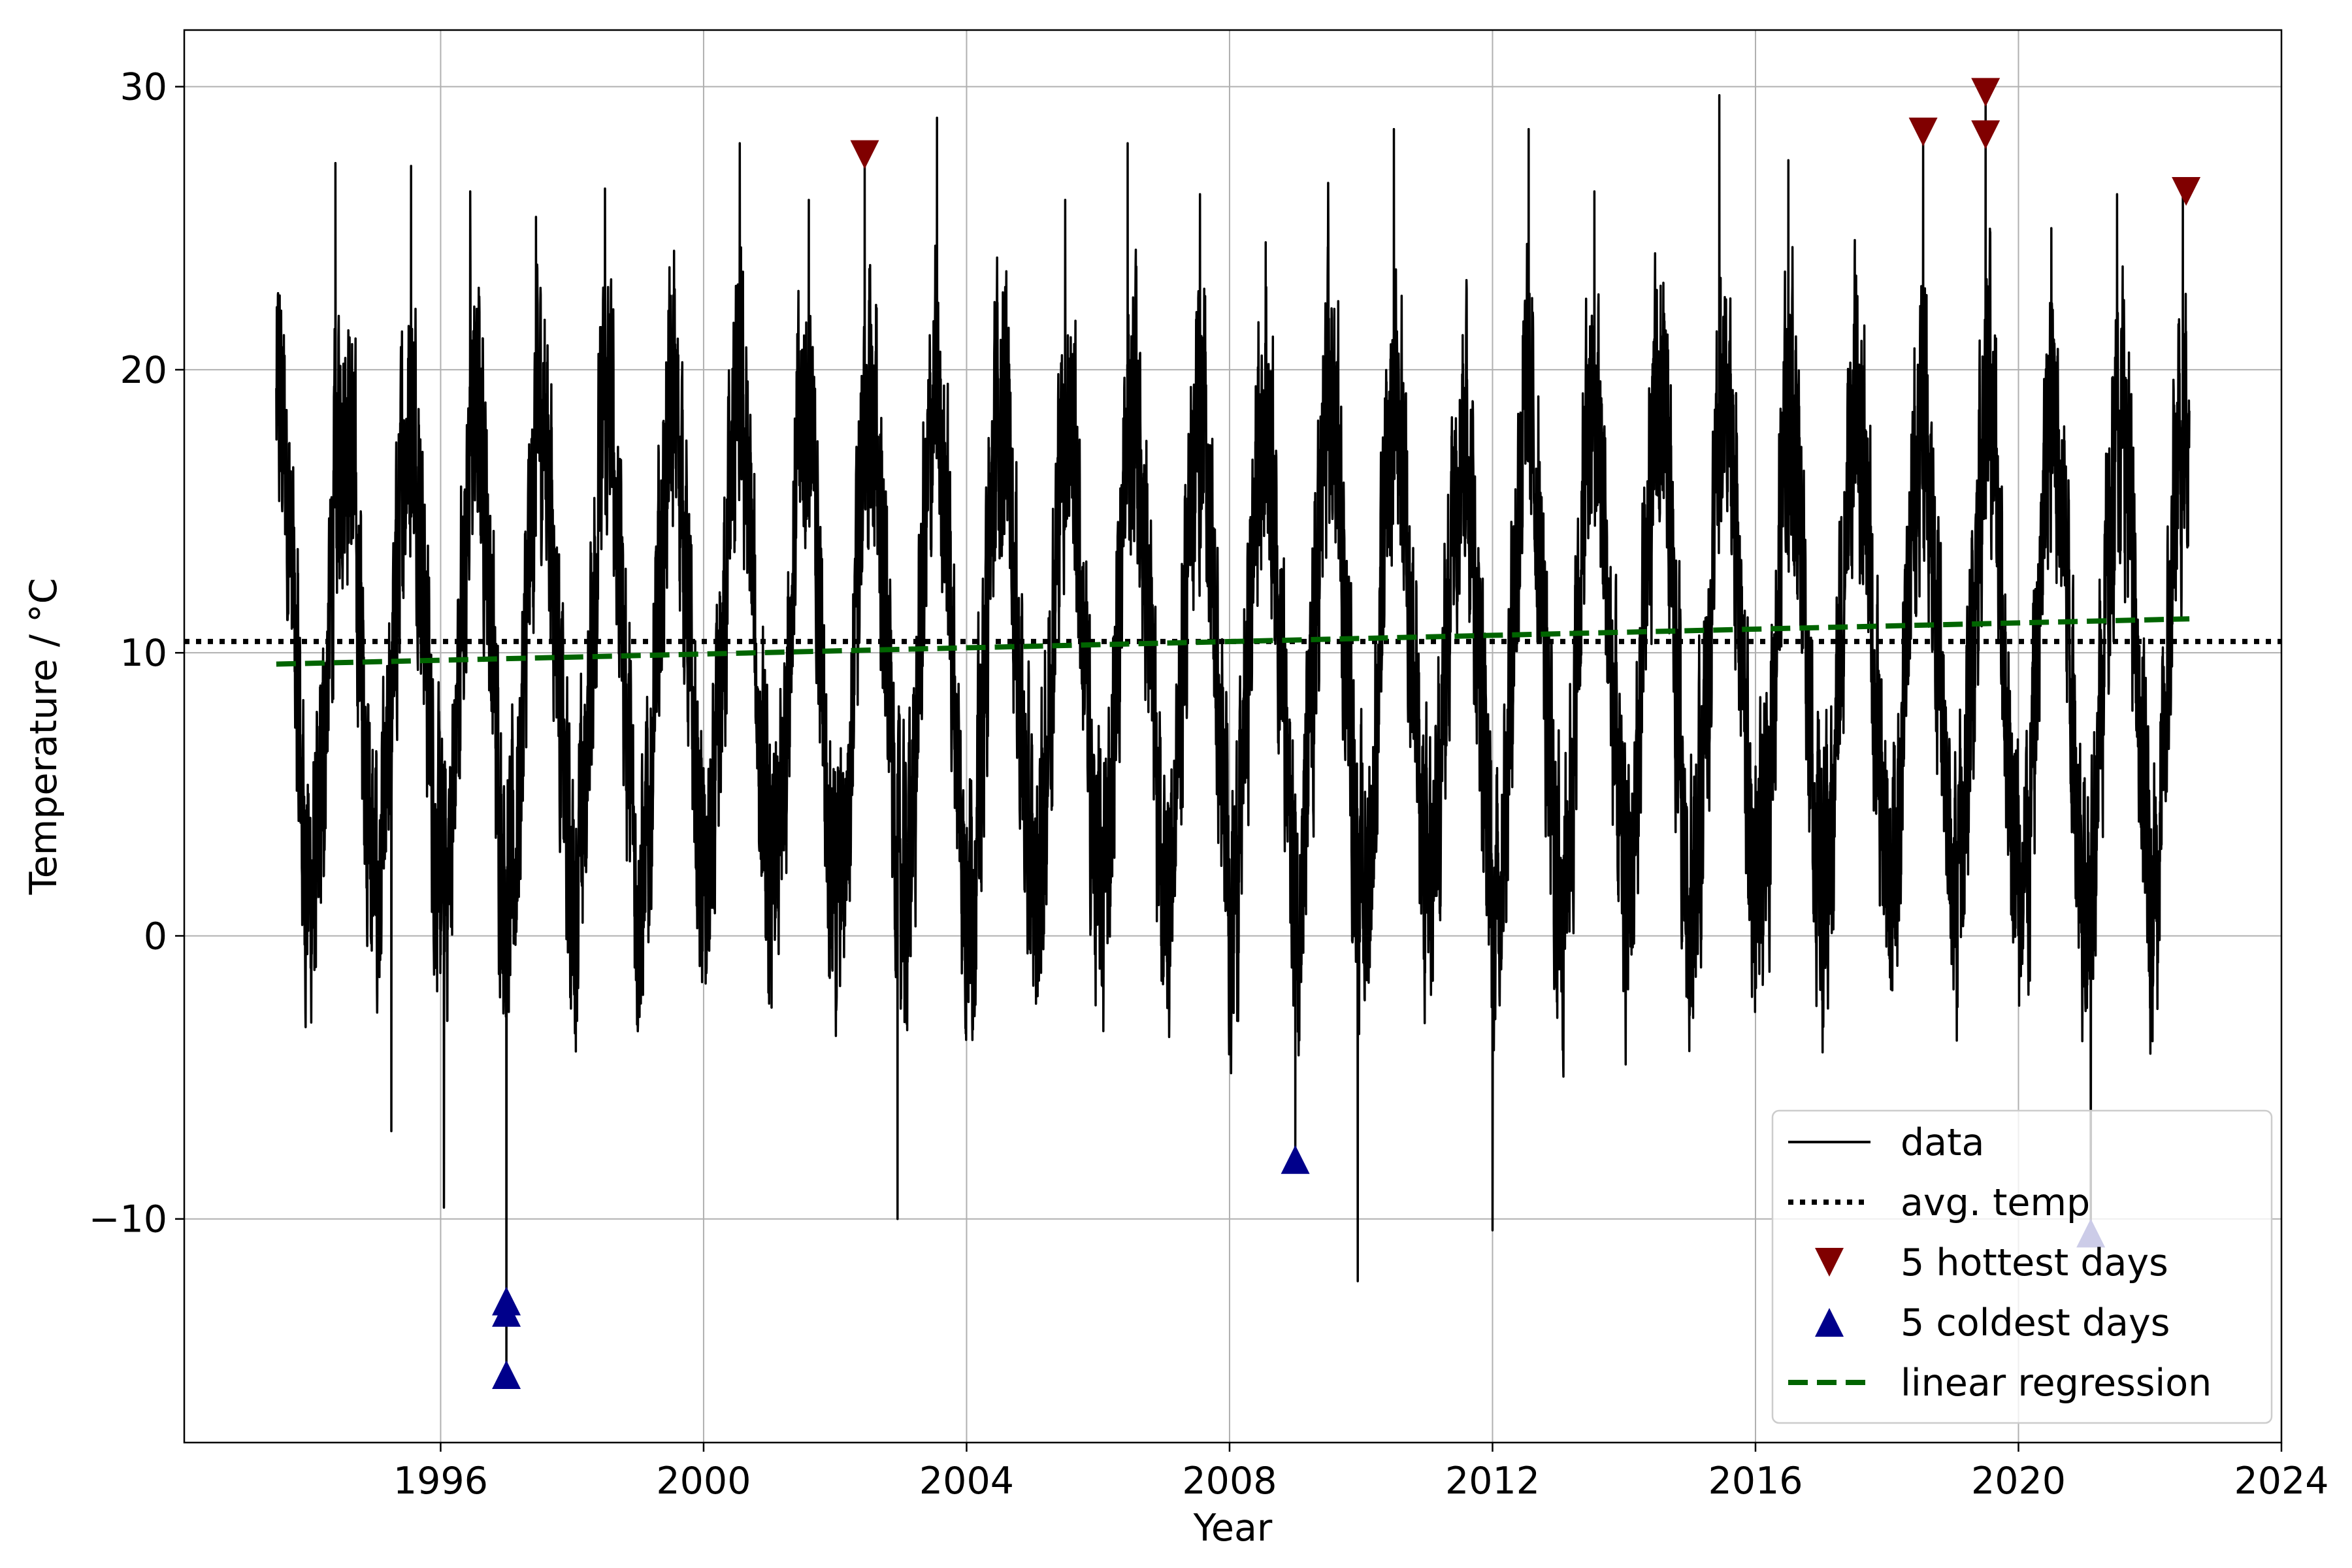 This screenshot has height=1568, width=2352. I want to click on x-tick-label: 2016, so click(1755, 1481).